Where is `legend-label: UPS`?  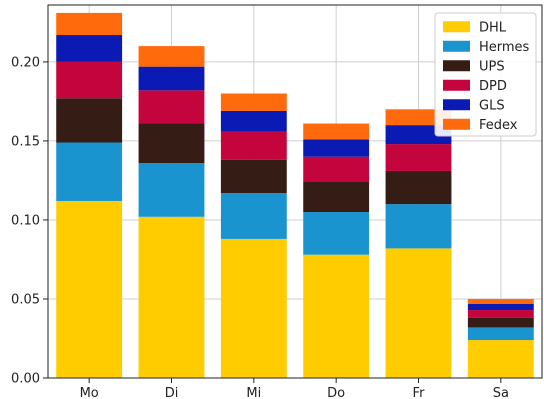
legend-label: UPS is located at coordinates (492, 66).